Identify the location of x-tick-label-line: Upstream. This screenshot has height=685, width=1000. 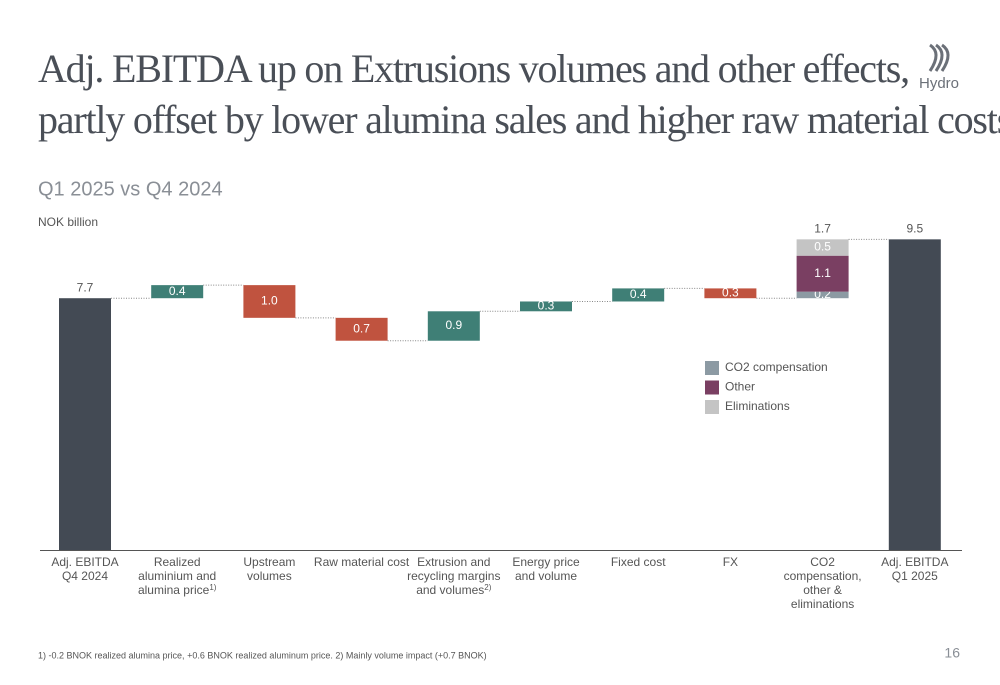
(269, 562).